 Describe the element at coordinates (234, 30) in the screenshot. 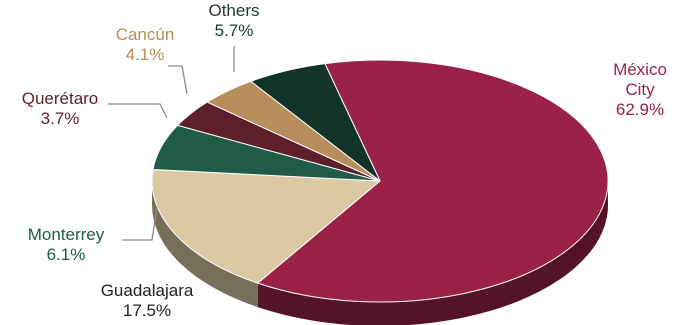

I see `slice-value-others: 5.7%` at that location.